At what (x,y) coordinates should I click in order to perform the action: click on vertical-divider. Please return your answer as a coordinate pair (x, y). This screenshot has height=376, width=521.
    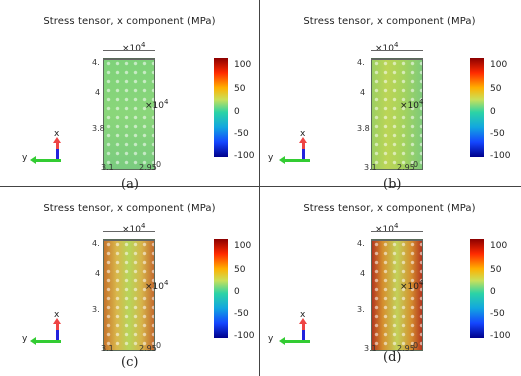
    Looking at the image, I should click on (259, 188).